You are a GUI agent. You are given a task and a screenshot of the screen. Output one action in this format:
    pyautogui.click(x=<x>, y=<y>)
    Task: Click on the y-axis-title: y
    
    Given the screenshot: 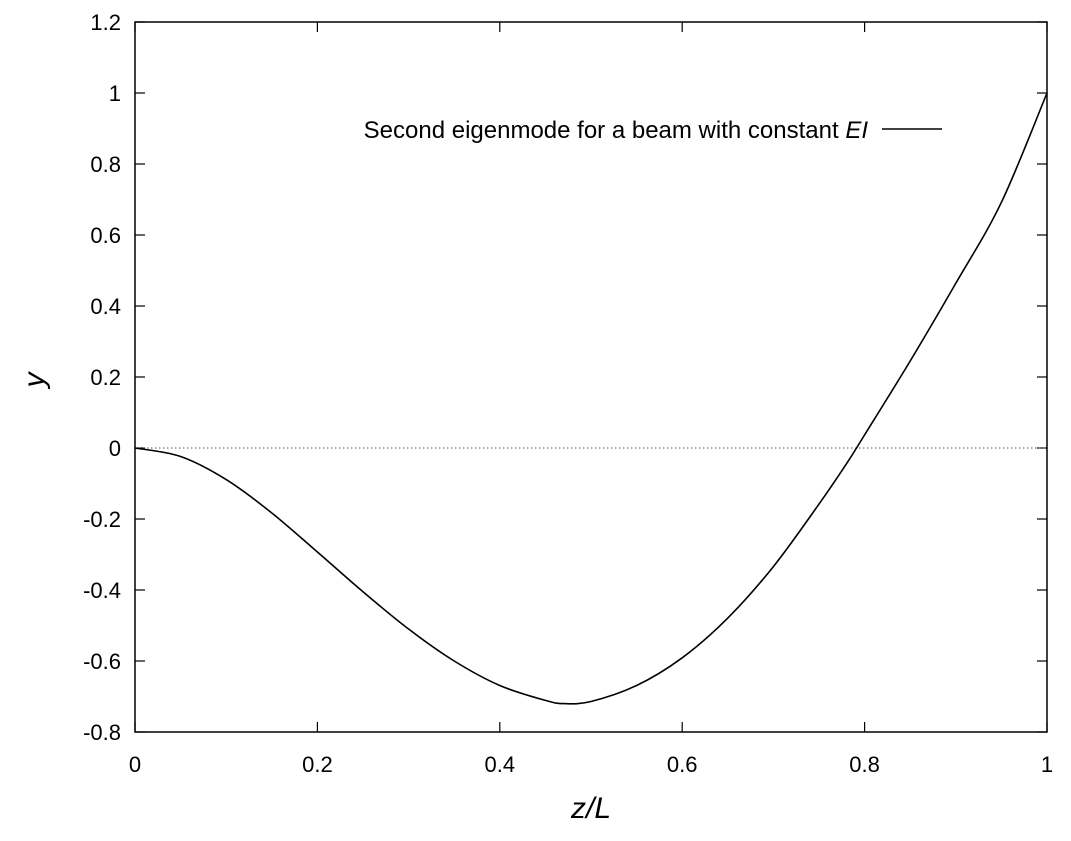 What is the action you would take?
    pyautogui.click(x=34, y=380)
    